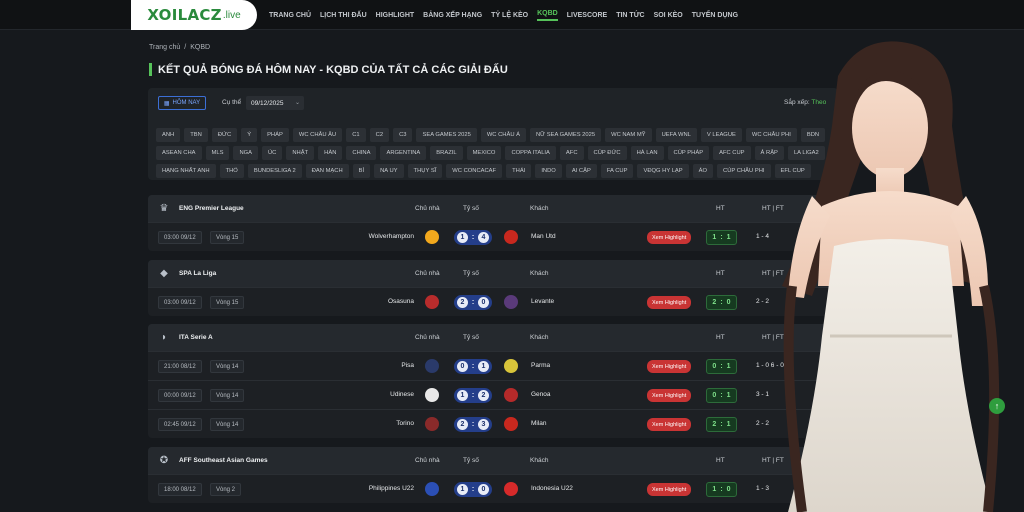 The height and width of the screenshot is (512, 1024). I want to click on nav-item: BẢNG XẾP HẠNG, so click(453, 15).